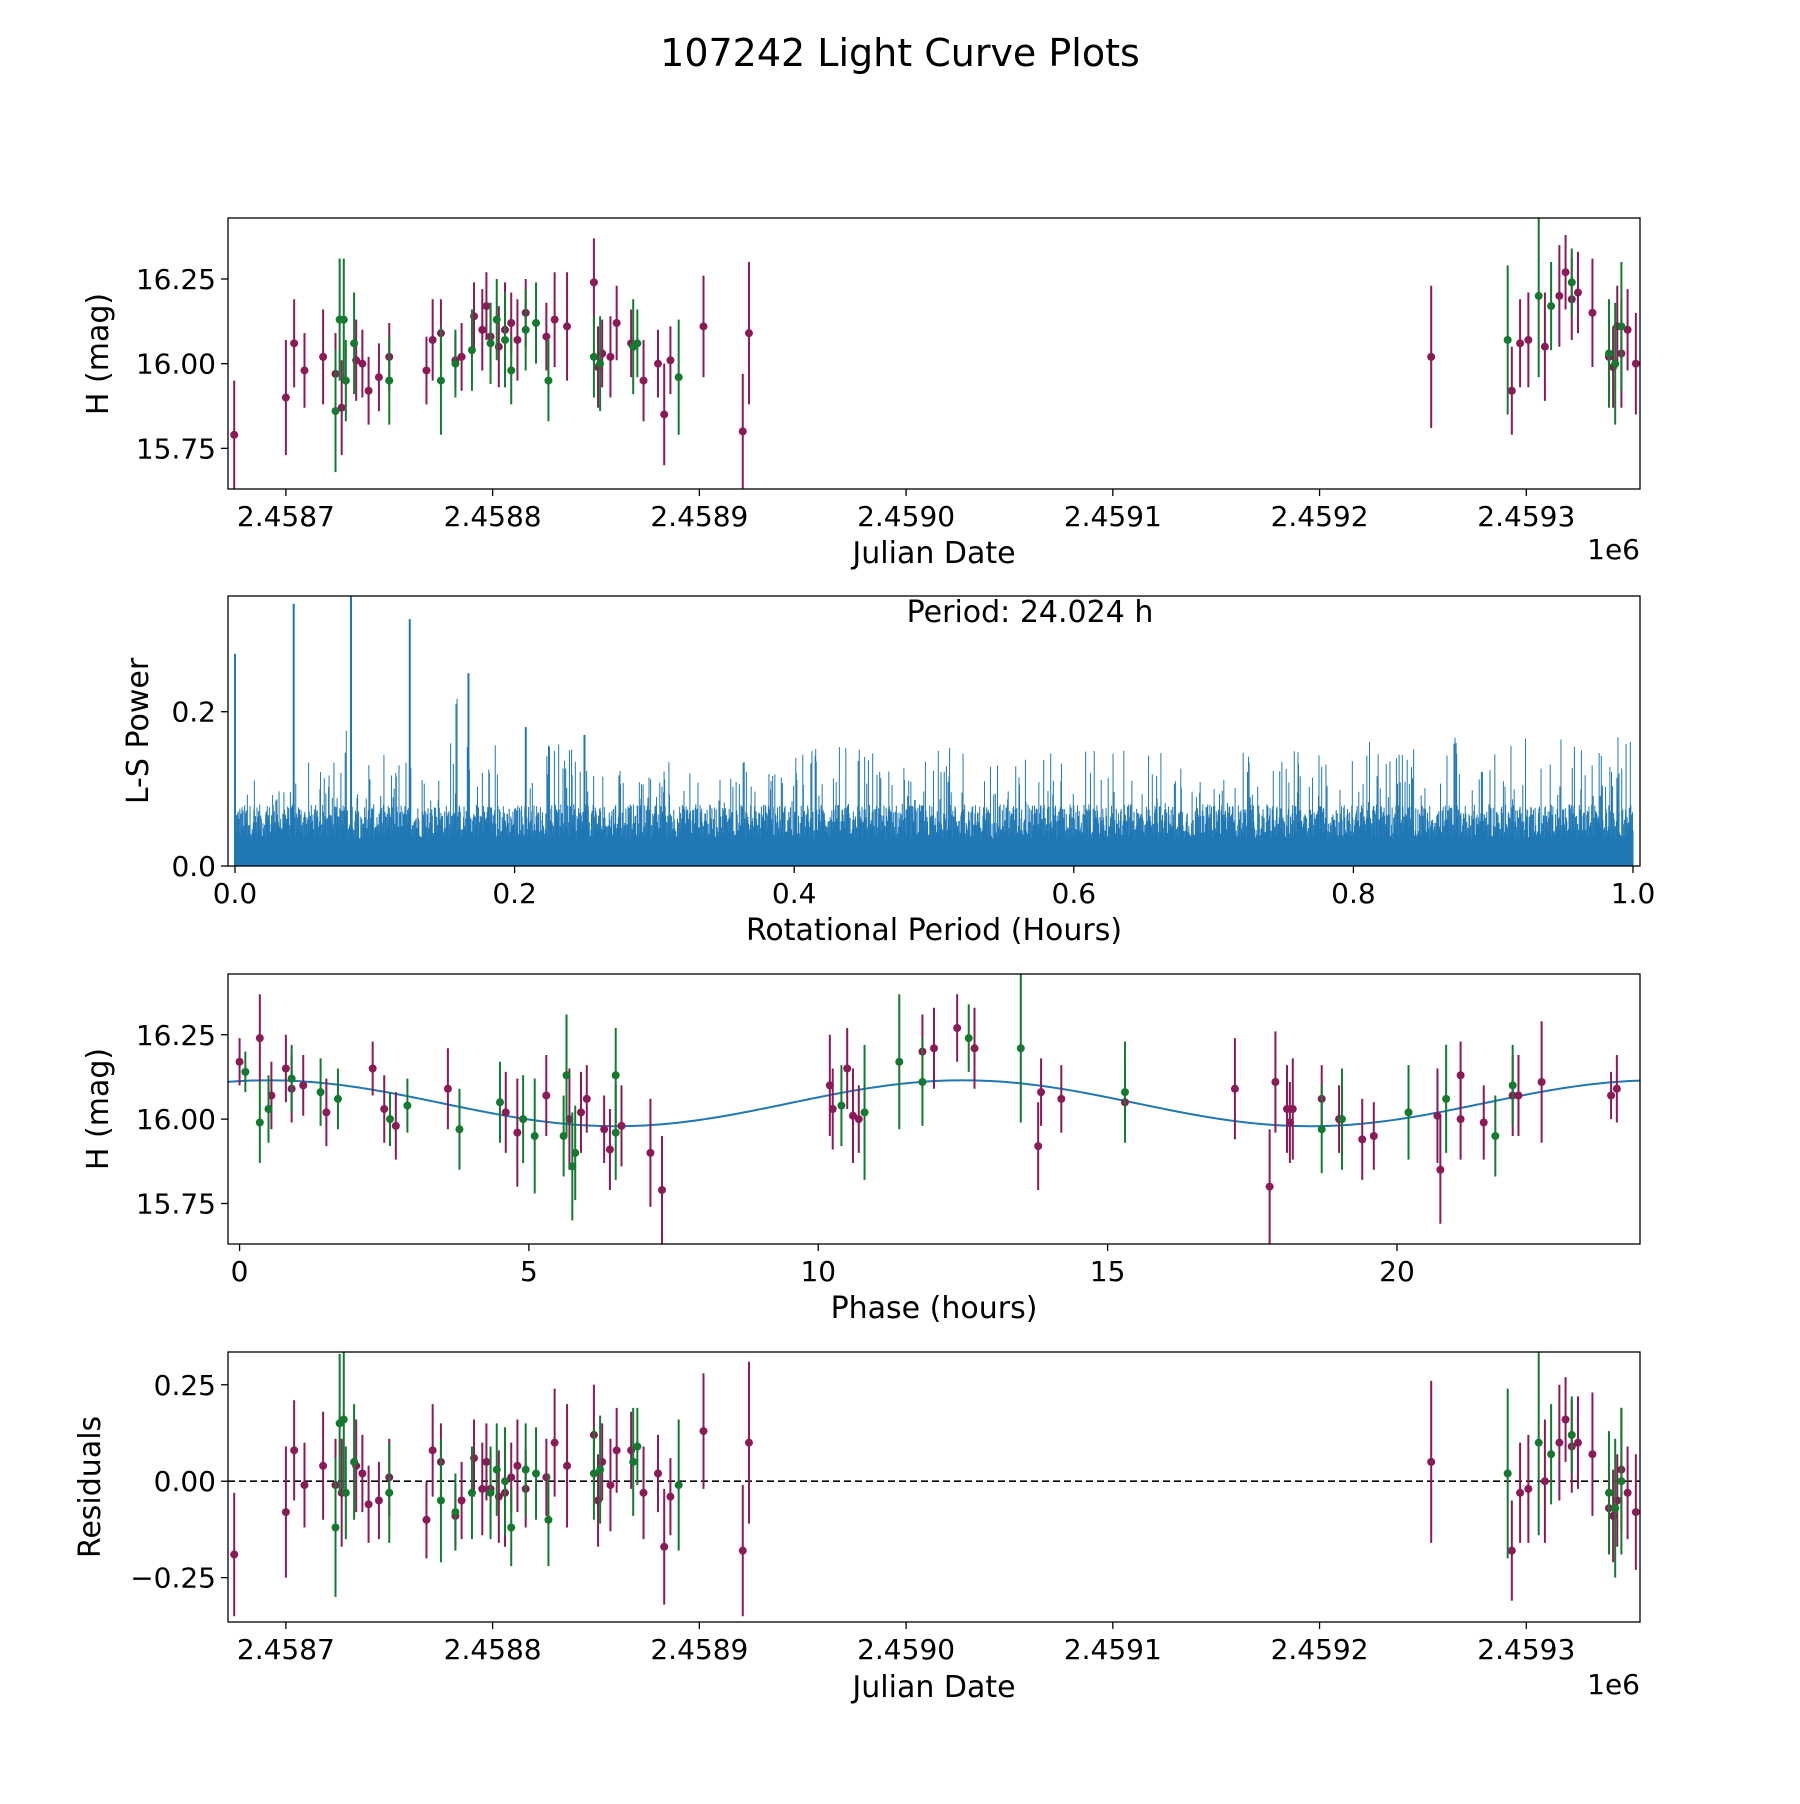 This screenshot has width=1800, height=1804. I want to click on x-tick-label: 2.4591, so click(1113, 516).